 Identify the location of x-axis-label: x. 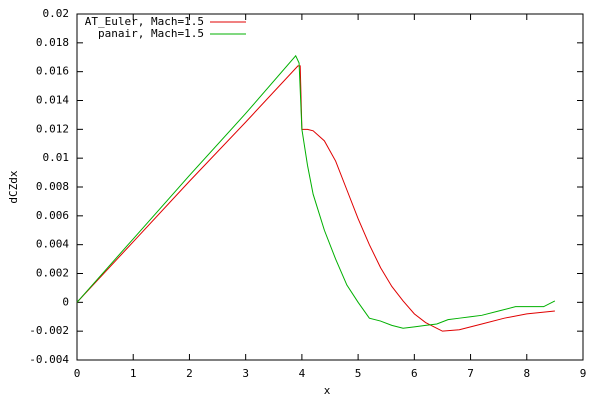
(327, 390).